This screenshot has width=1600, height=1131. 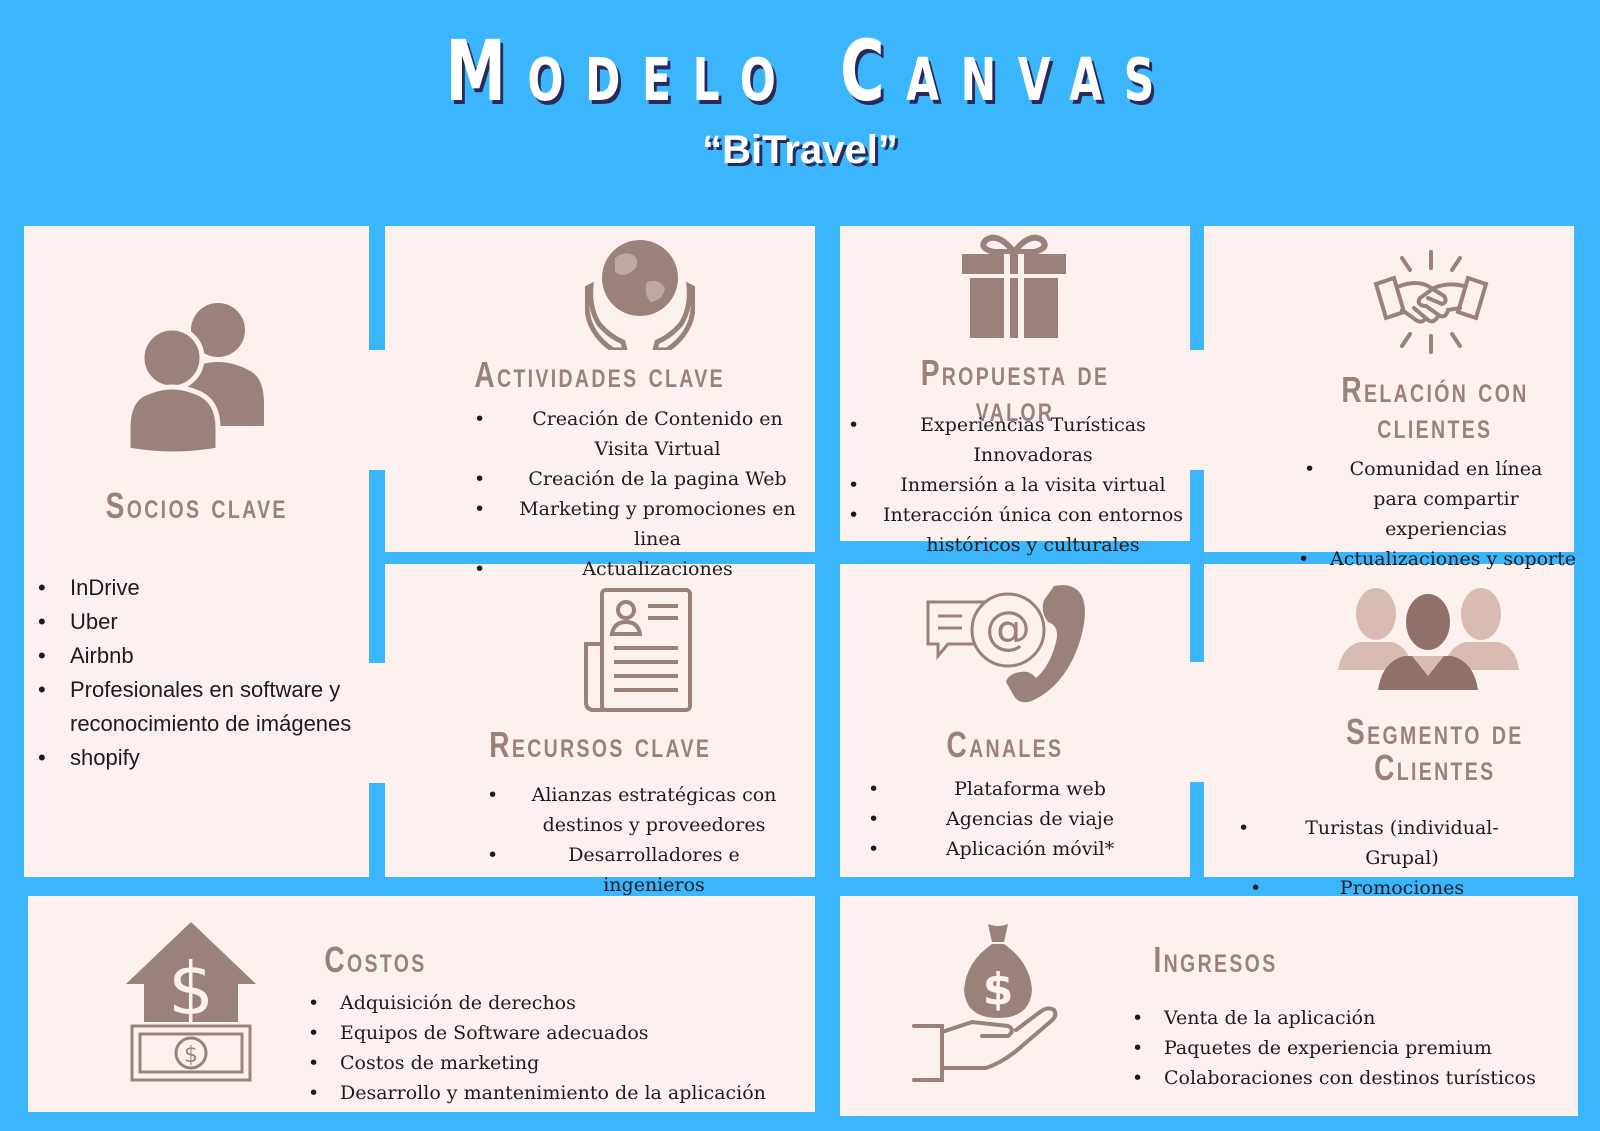 What do you see at coordinates (641, 569) in the screenshot?
I see `list-item: Actualizaciones` at bounding box center [641, 569].